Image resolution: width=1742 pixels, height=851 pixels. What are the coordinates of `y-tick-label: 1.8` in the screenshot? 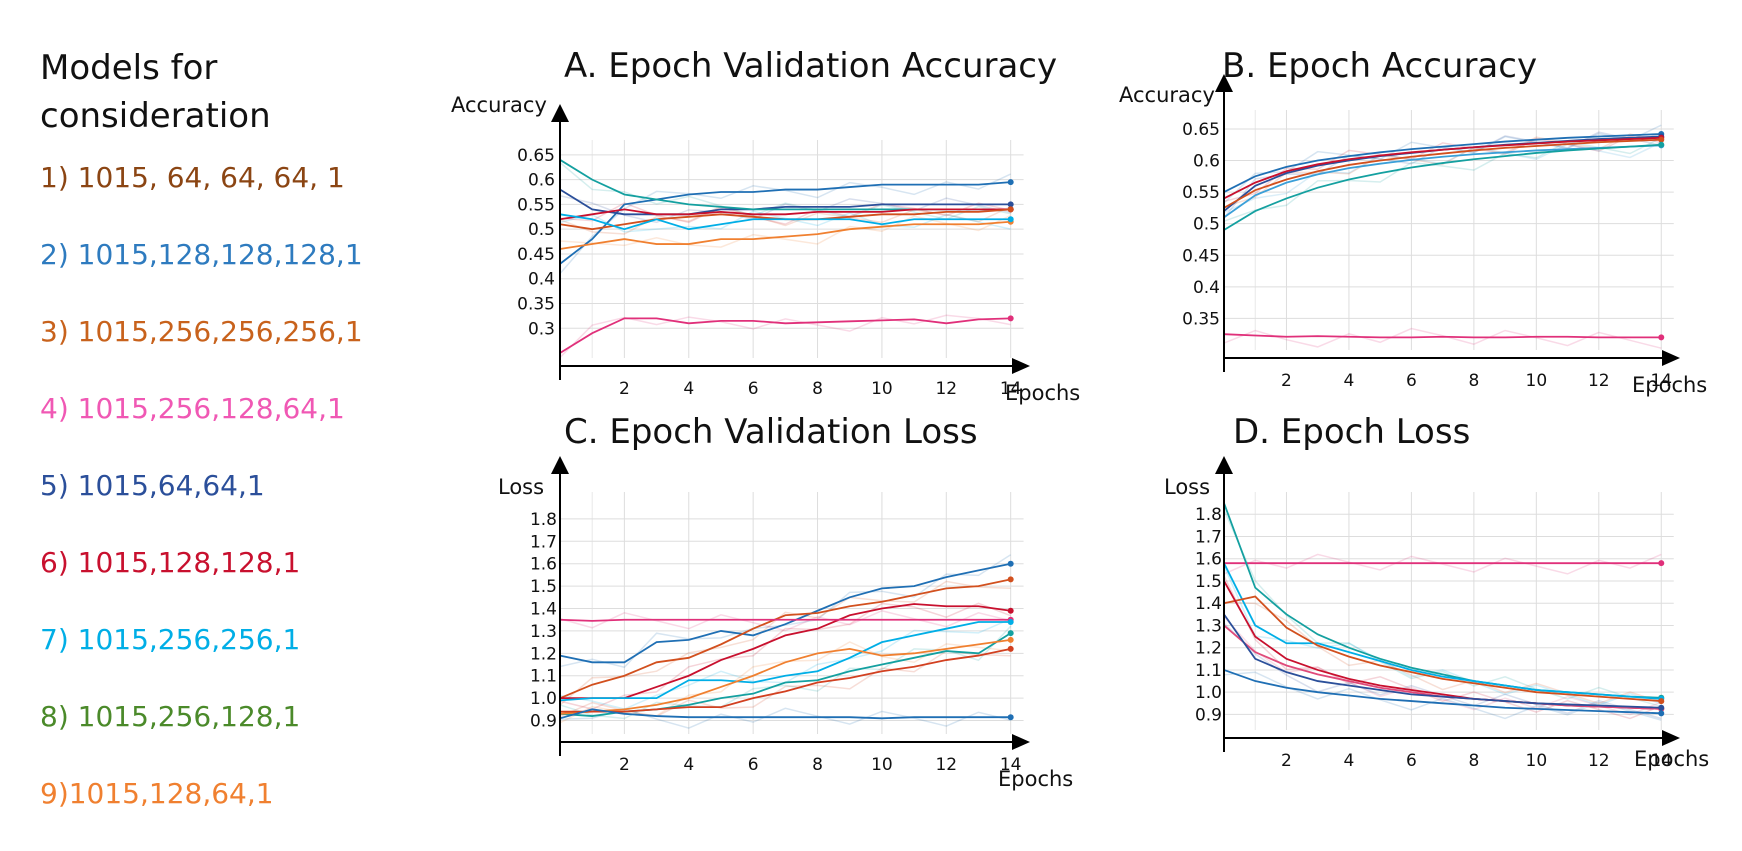 It's located at (543, 520).